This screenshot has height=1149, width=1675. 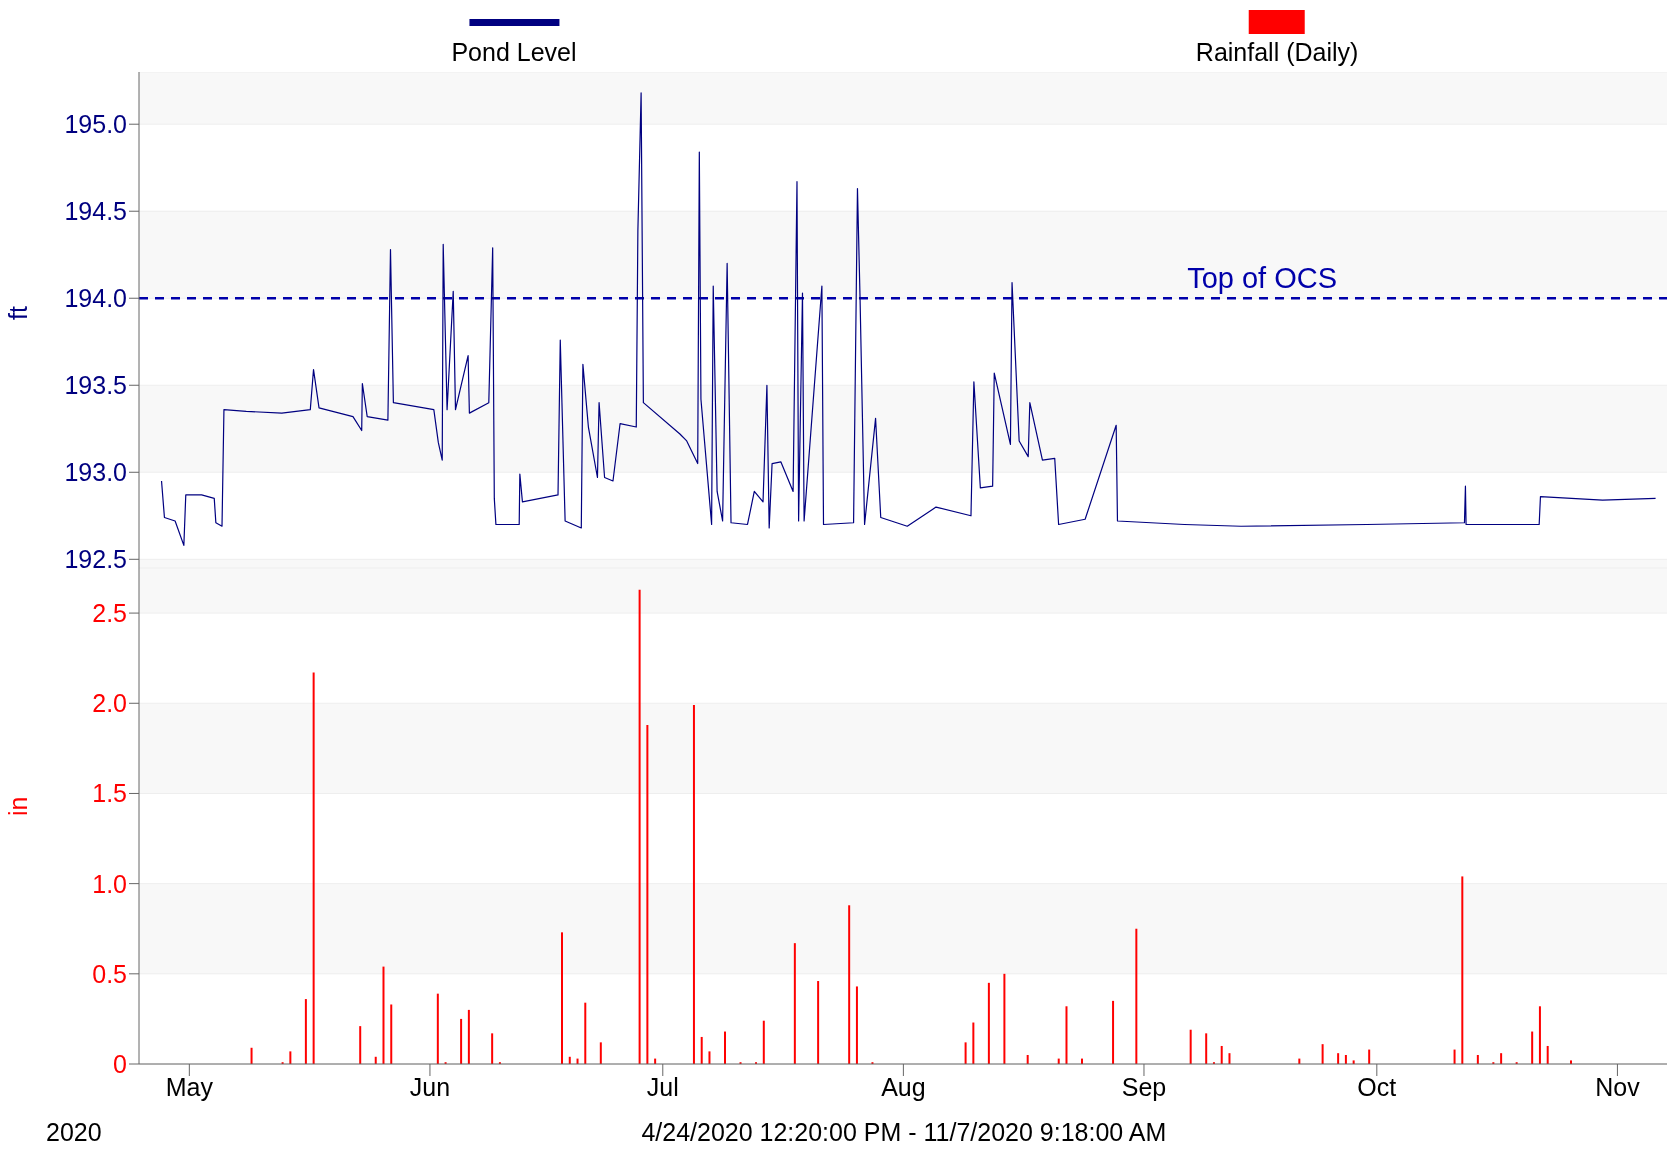 I want to click on y-tick-label: 193.5, so click(x=95, y=385).